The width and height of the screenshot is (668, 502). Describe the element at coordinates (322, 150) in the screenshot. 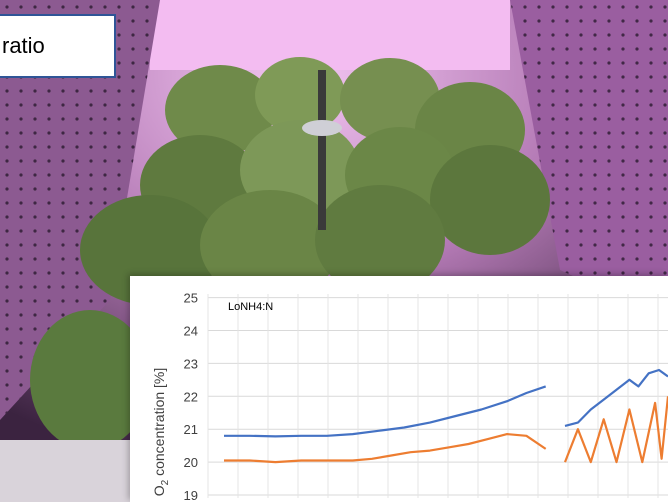

I see `sensor-probe` at that location.